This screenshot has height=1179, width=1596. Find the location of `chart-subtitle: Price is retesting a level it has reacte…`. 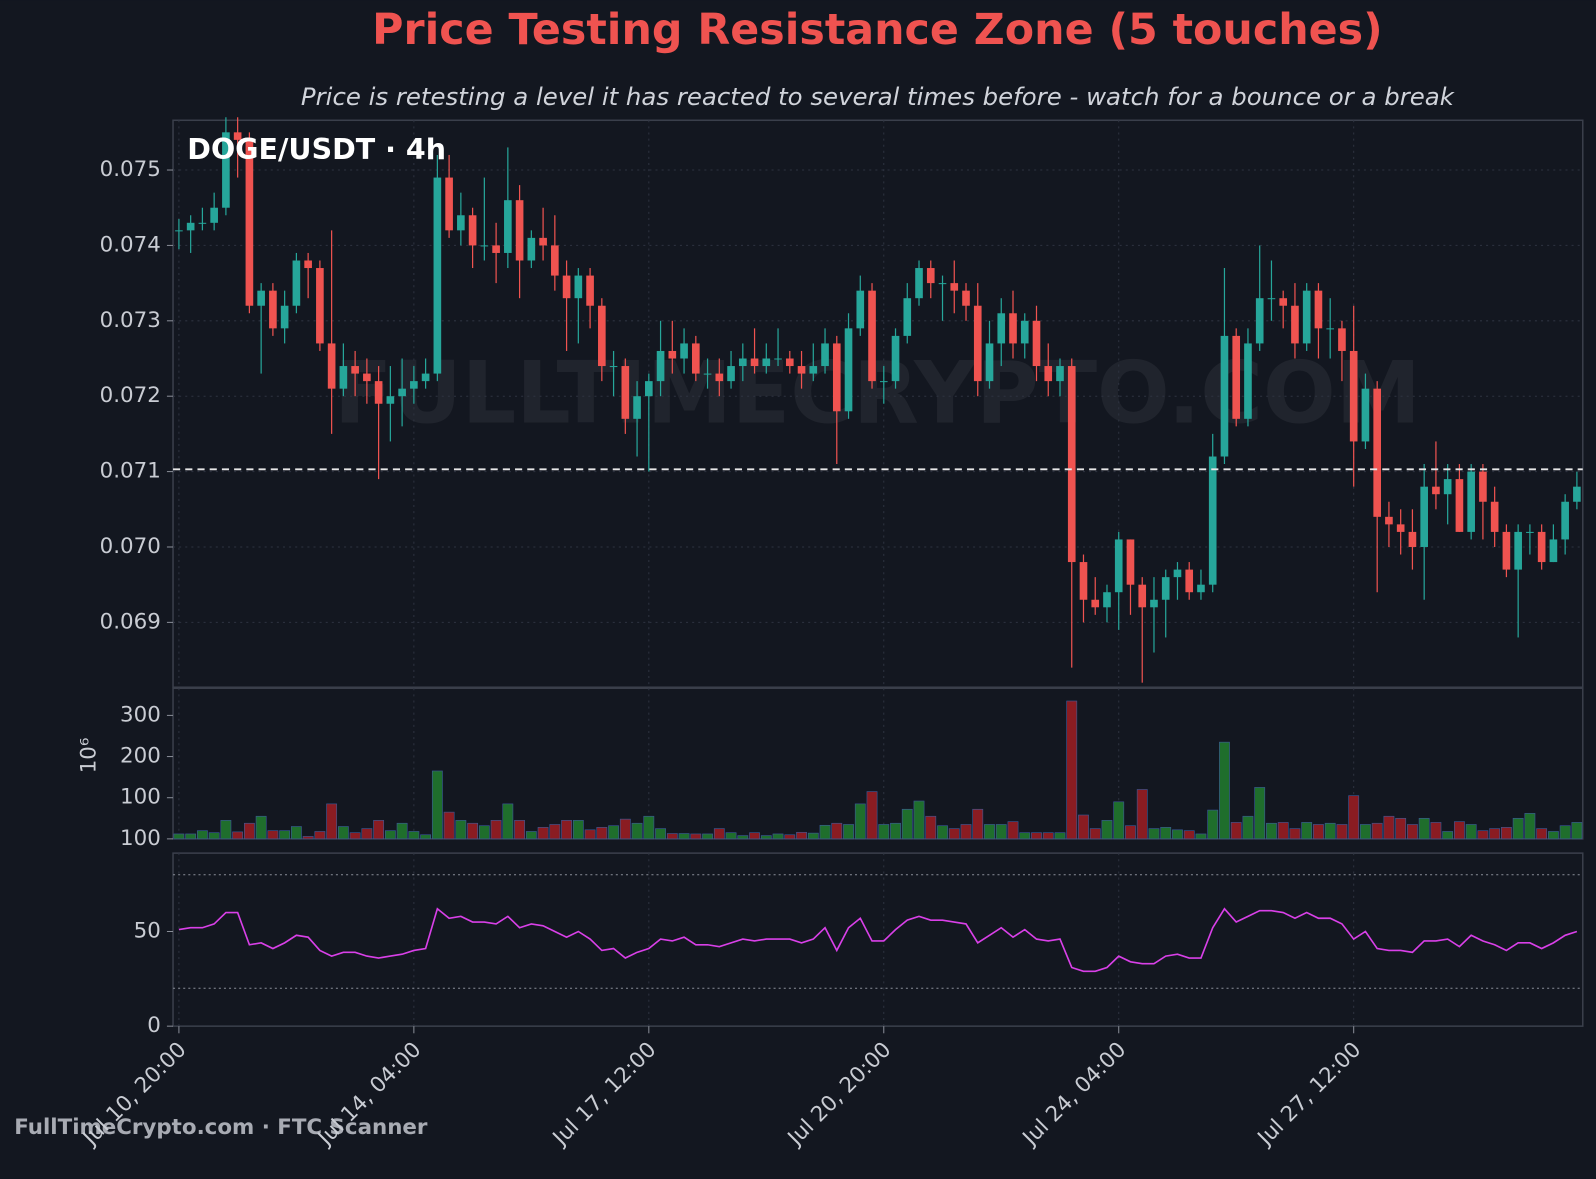

chart-subtitle: Price is retesting a level it has reacte… is located at coordinates (878, 96).